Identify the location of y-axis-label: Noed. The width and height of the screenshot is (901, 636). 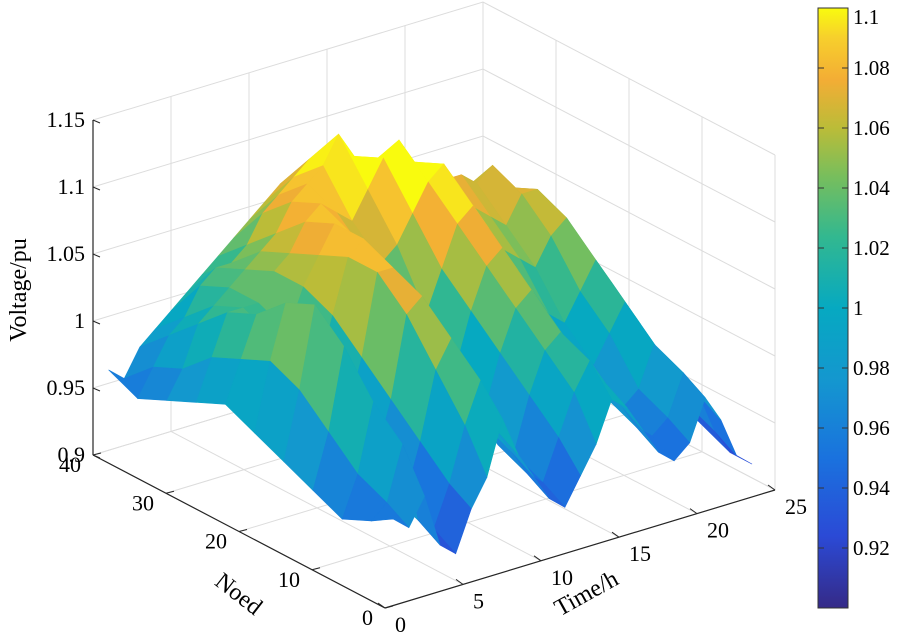
(238, 594).